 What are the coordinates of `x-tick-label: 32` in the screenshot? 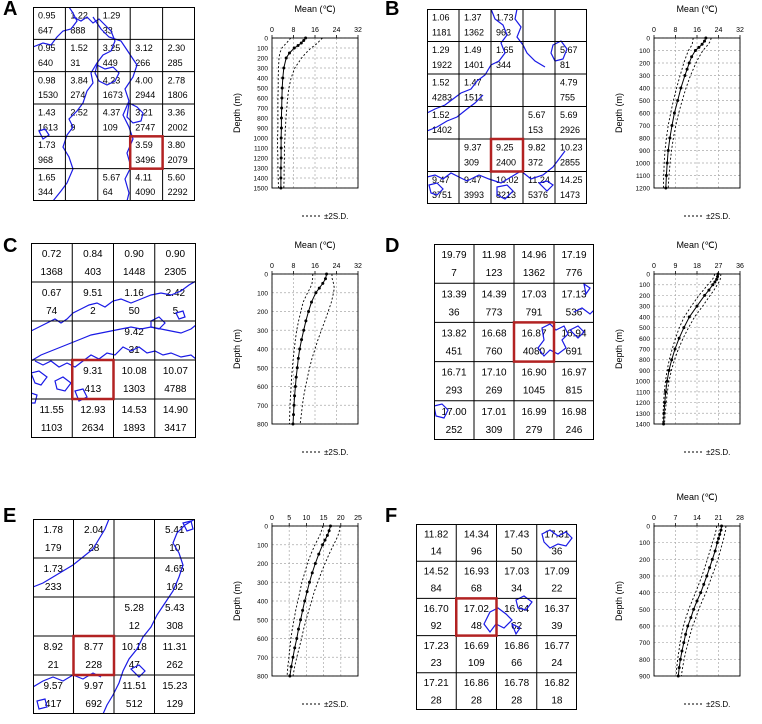 It's located at (740, 30).